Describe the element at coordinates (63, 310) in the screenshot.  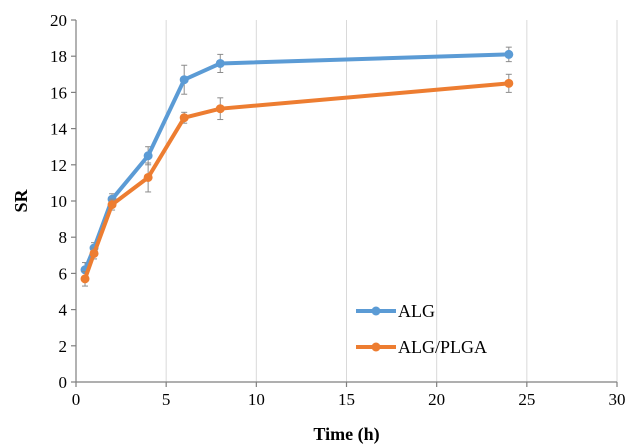
I see `y-tick-label: 4` at that location.